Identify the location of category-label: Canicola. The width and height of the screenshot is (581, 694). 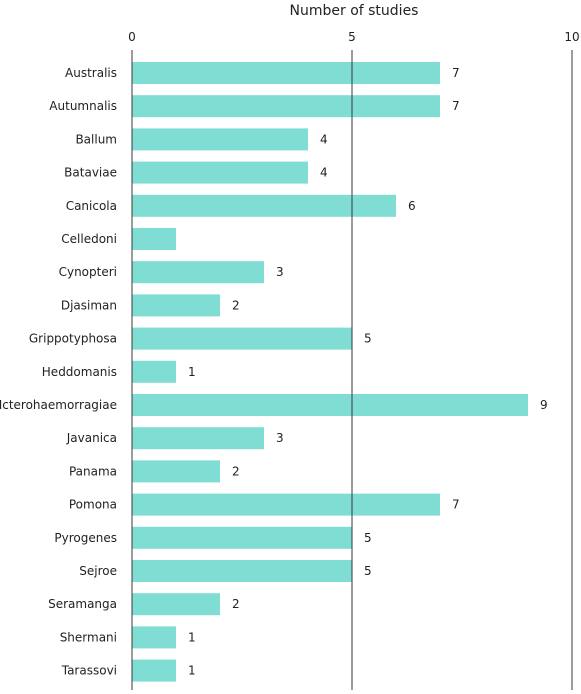
(91, 206).